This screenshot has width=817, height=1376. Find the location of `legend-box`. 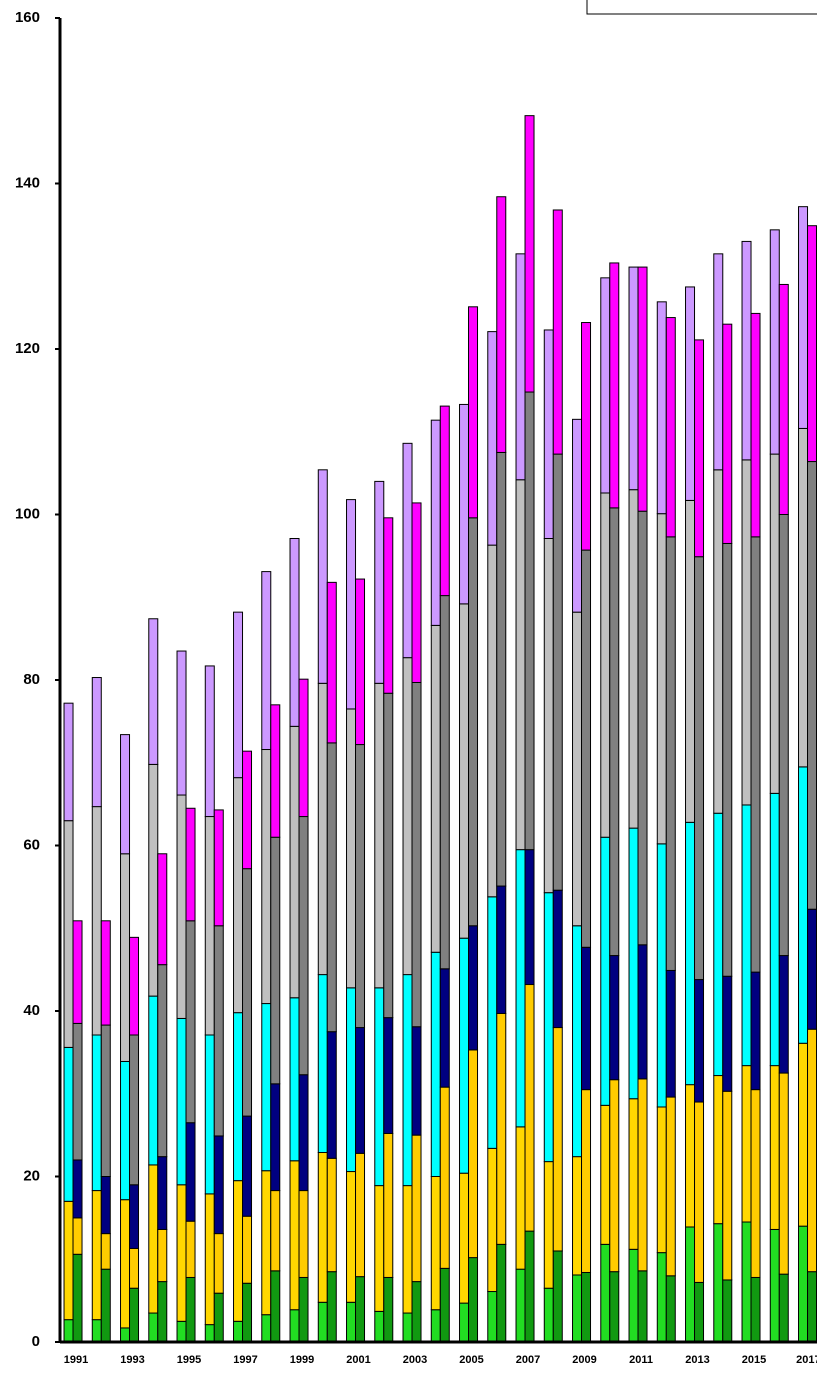

legend-box is located at coordinates (701, 7).